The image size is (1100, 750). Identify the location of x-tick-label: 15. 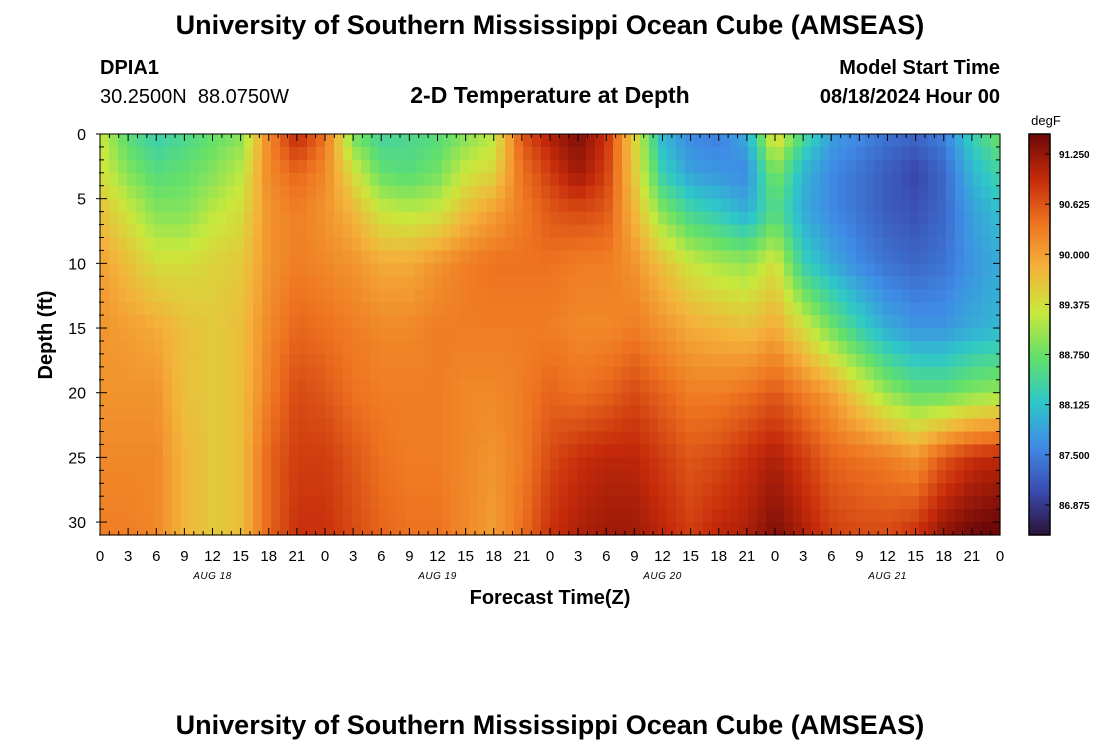
(465, 556).